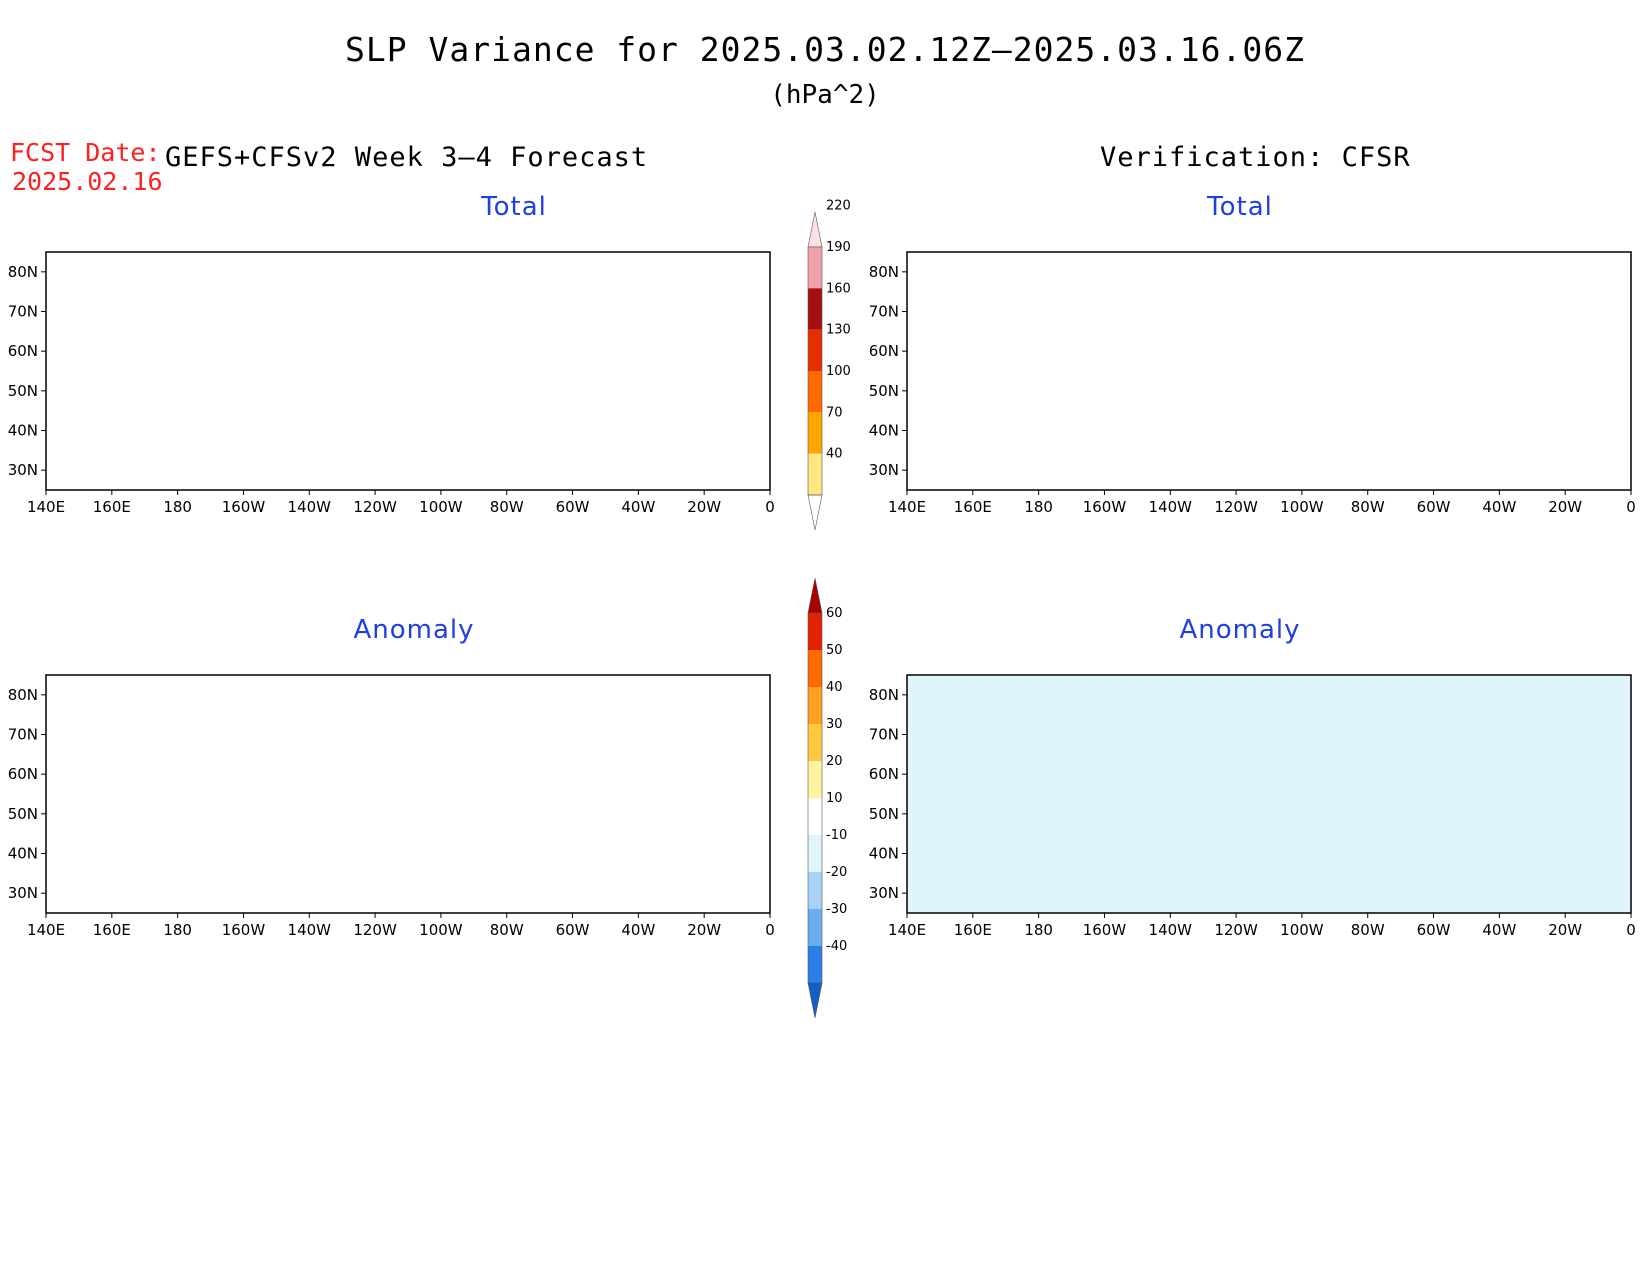 The height and width of the screenshot is (1275, 1650). What do you see at coordinates (815, 595) in the screenshot?
I see `colorbar-top-arrow` at bounding box center [815, 595].